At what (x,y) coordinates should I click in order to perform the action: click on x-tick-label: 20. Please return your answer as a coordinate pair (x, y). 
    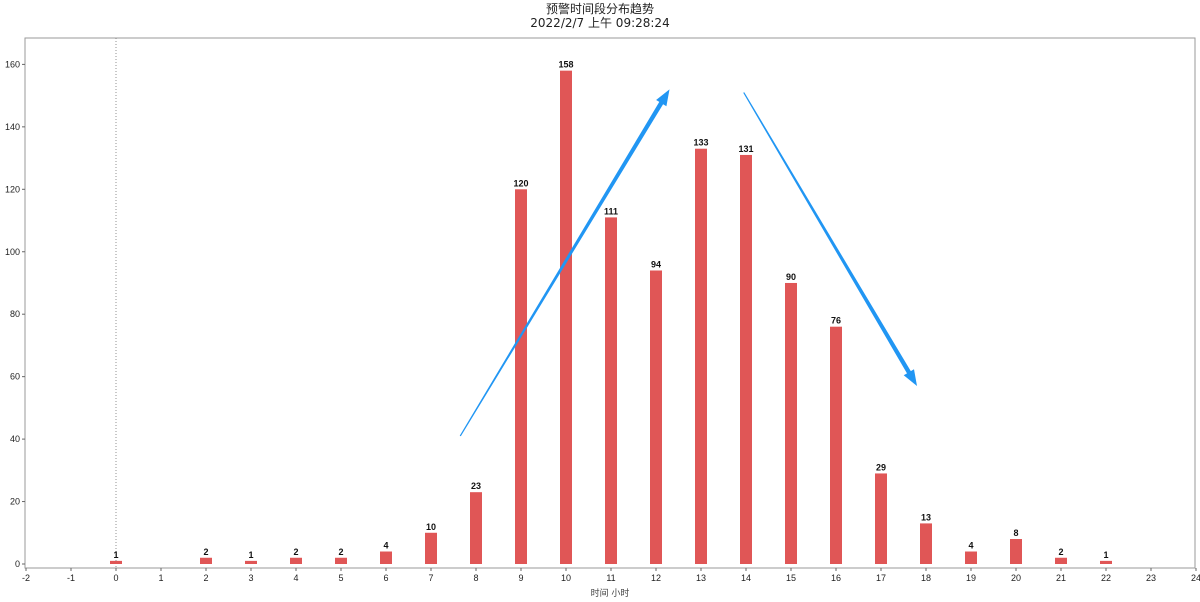
    Looking at the image, I should click on (1016, 578).